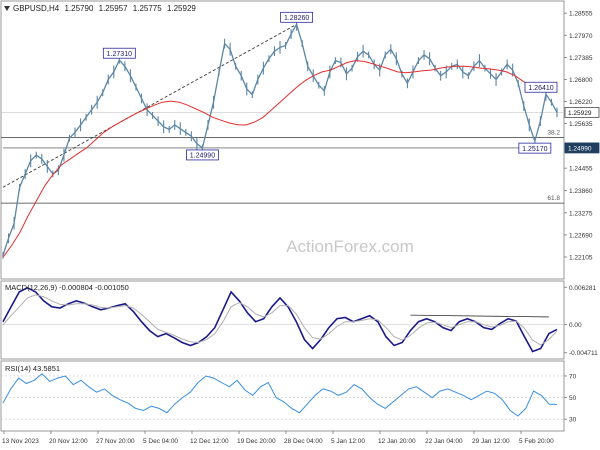 The image size is (600, 450). Describe the element at coordinates (581, 235) in the screenshot. I see `price-tick-label: 1.22690` at that location.